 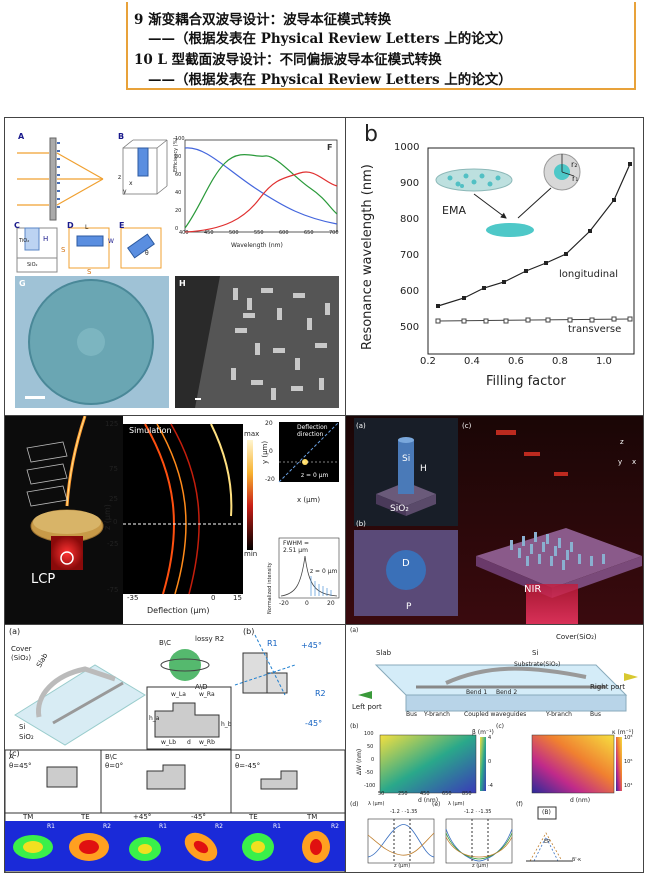 I want to click on small-y-tick: 0, so click(x=271, y=451).